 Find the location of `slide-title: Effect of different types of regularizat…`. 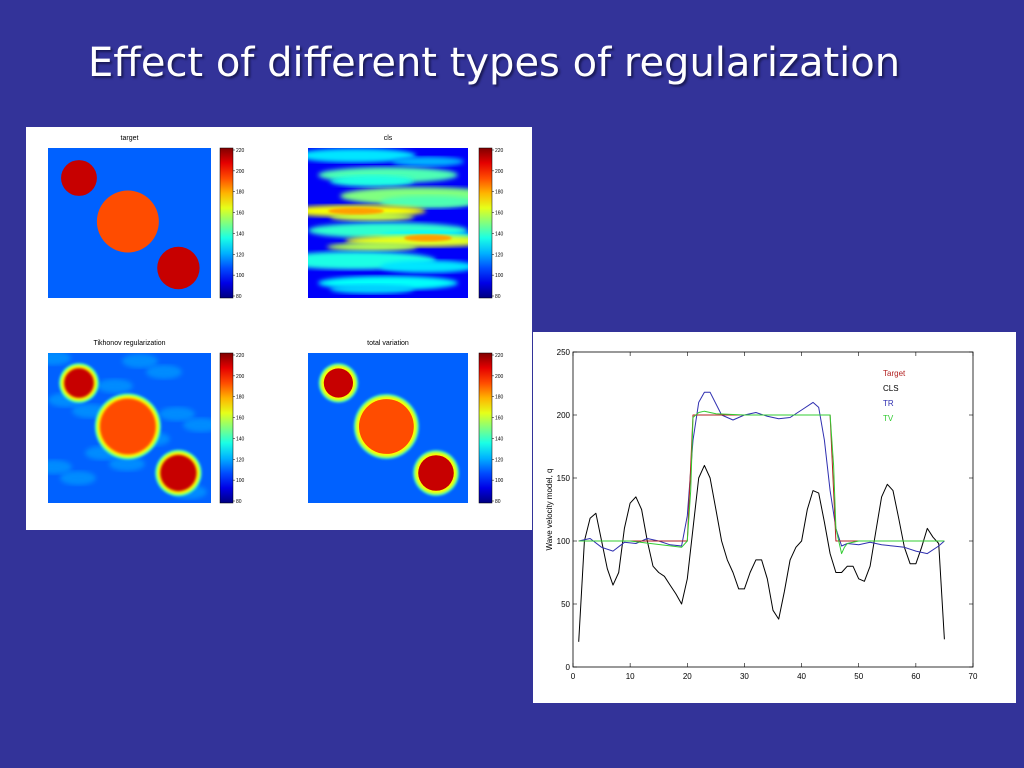

slide-title: Effect of different types of regularizat… is located at coordinates (494, 63).